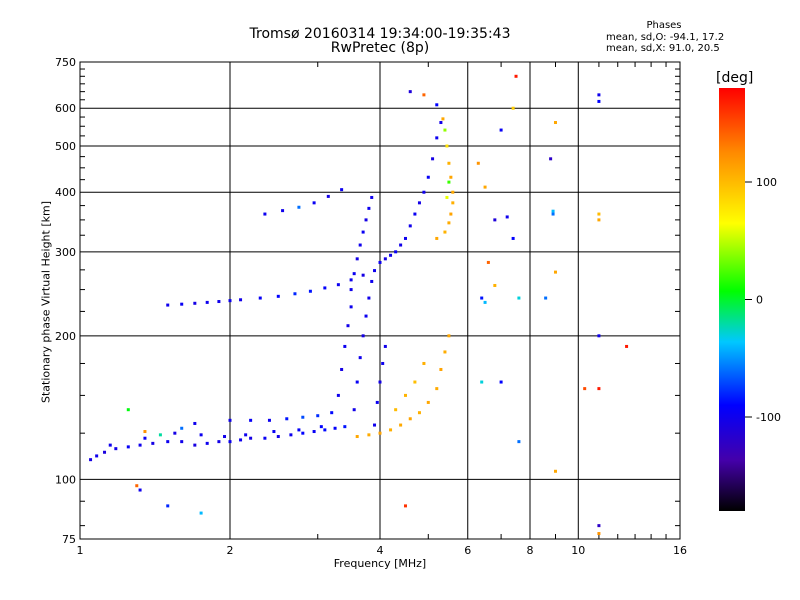 This screenshot has height=600, width=800. Describe the element at coordinates (763, 300) in the screenshot. I see `colorbar-tick-labels: 100 0 -100` at that location.